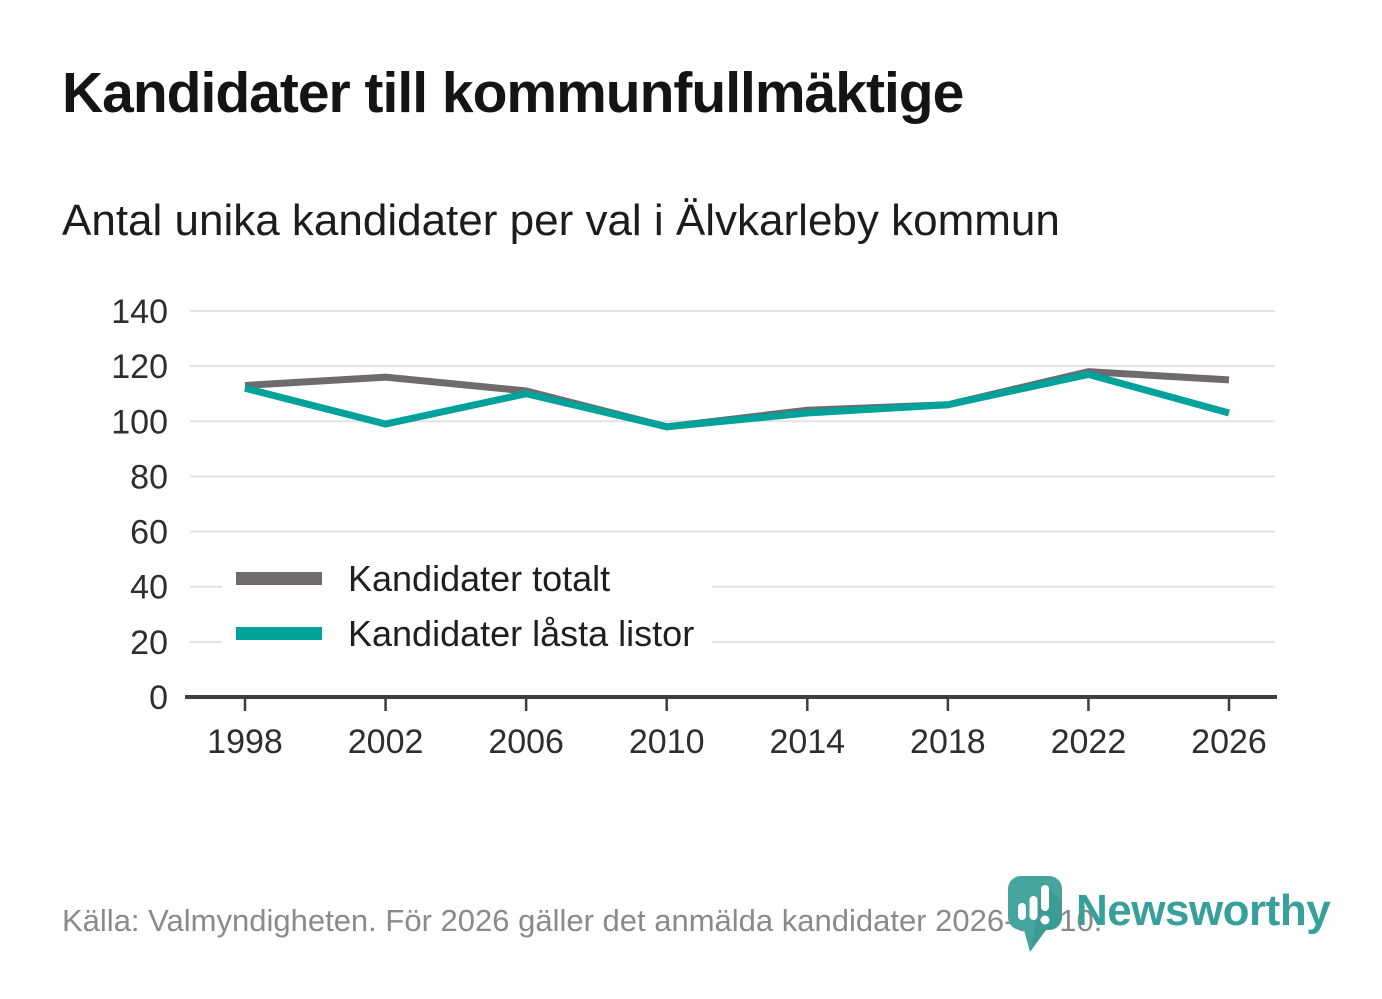 This screenshot has width=1382, height=999. I want to click on legend-label-locked-lists: Kandidater låsta listor, so click(521, 633).